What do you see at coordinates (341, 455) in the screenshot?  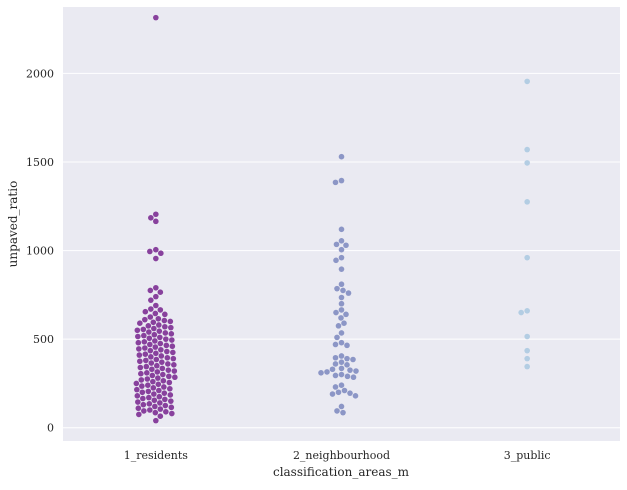 I see `x-tick-label: 2_neighbourhood` at bounding box center [341, 455].